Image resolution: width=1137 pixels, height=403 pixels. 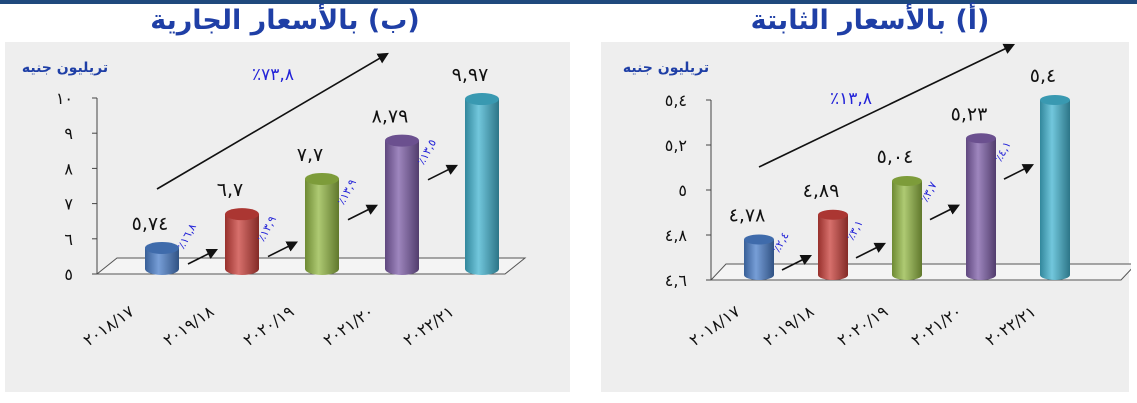 I want to click on bar-value-label: ٥,٢٣, so click(x=969, y=114).